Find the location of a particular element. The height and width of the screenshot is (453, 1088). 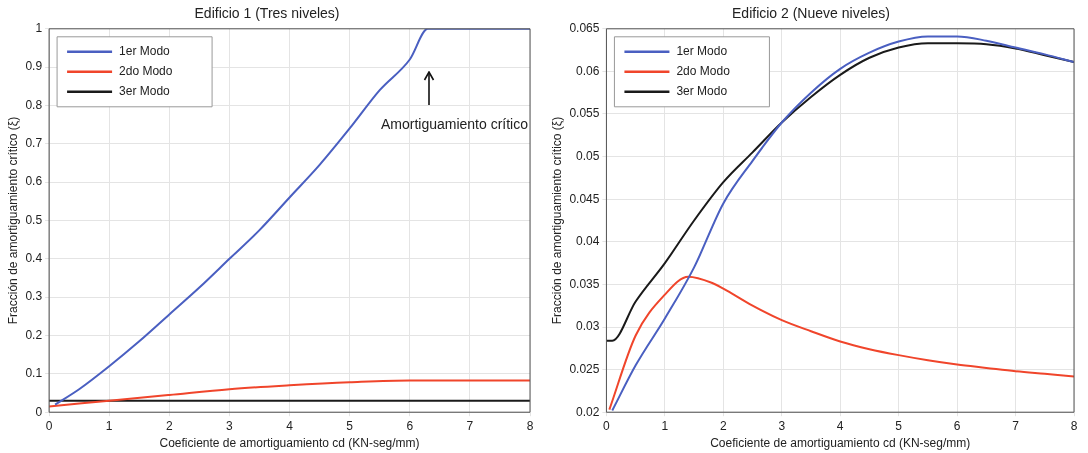

y-tick-label: 0.6 is located at coordinates (34, 181).